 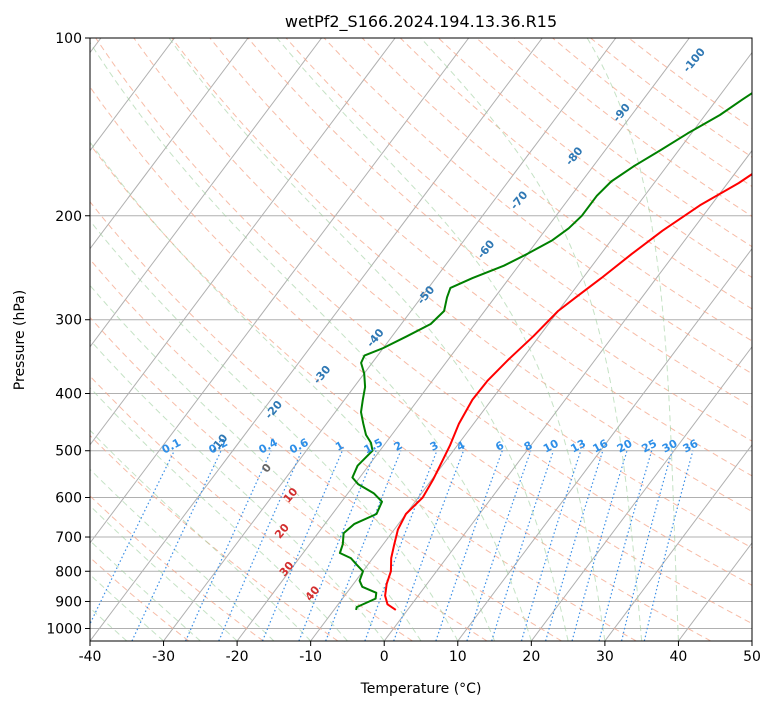 I want to click on dry-adiabat-label: 0, so click(x=266, y=468).